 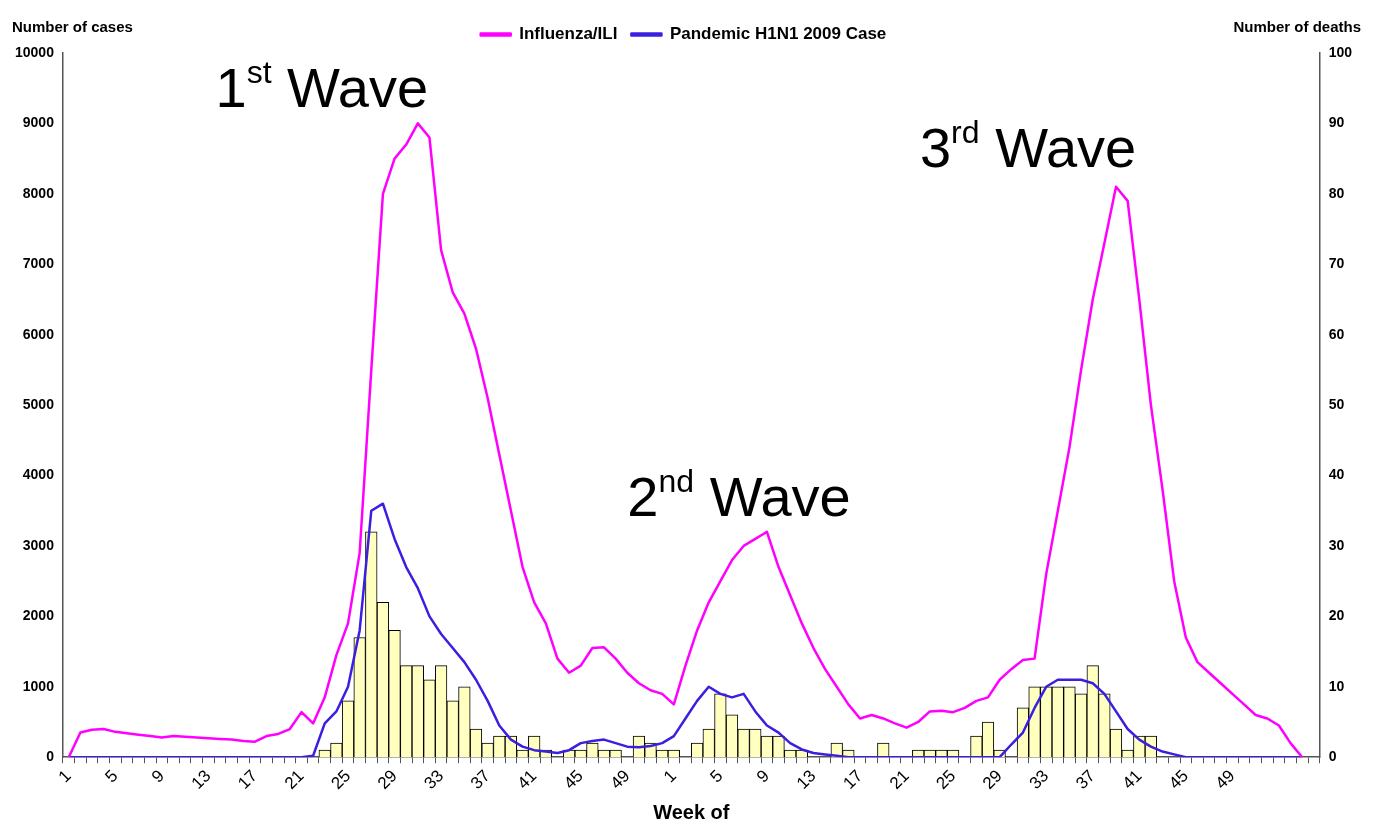 What do you see at coordinates (1336, 474) in the screenshot?
I see `y2-tick-label: 40` at bounding box center [1336, 474].